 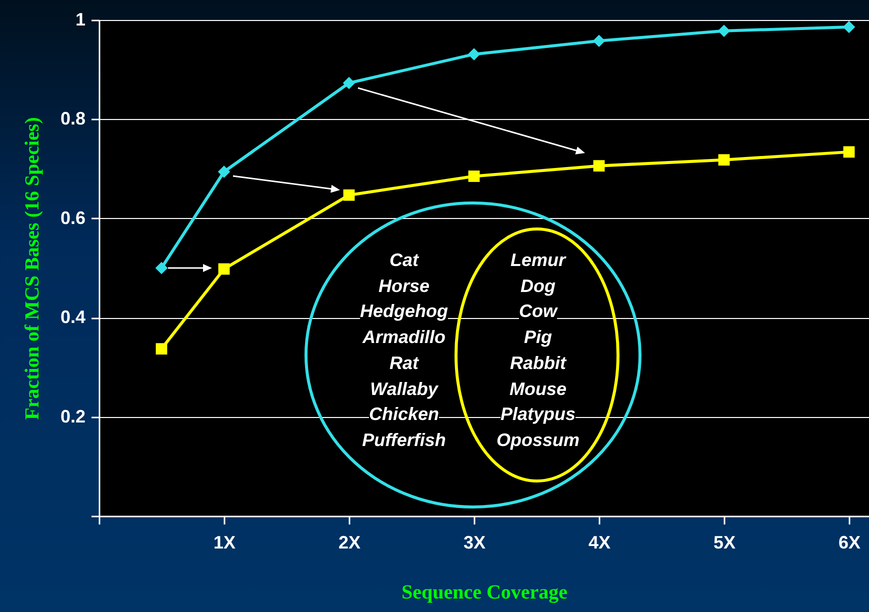 What do you see at coordinates (73, 118) in the screenshot?
I see `y-tick-label: 0.8` at bounding box center [73, 118].